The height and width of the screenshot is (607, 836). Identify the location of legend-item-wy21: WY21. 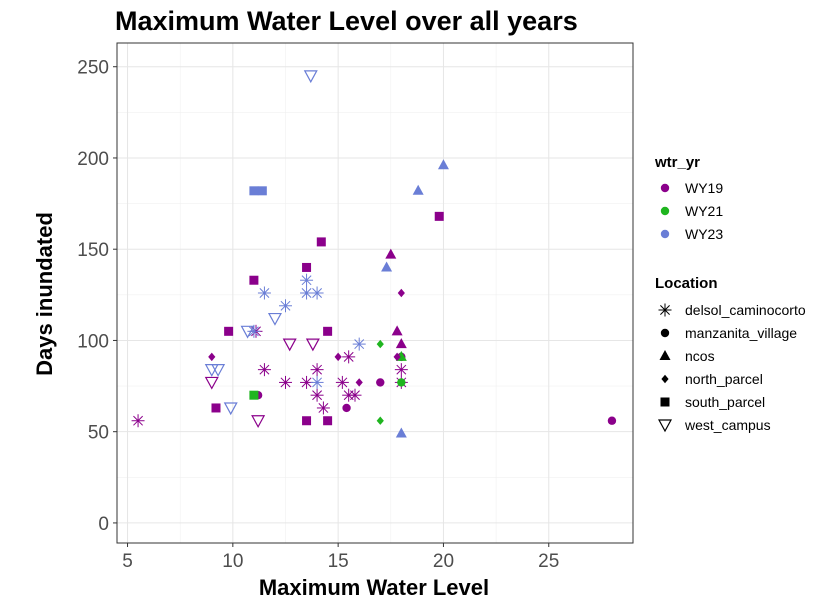
(691, 211).